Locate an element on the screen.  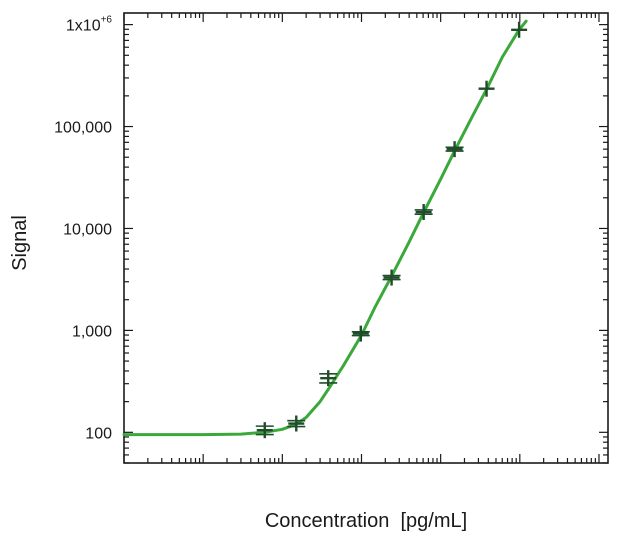
y-tick-label: 1,000 is located at coordinates (92, 331).